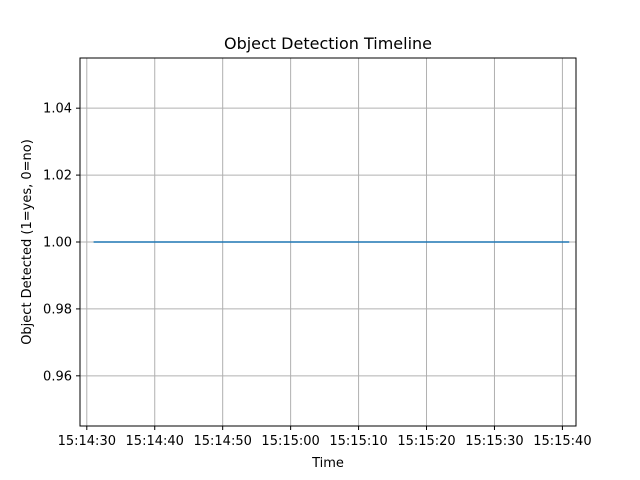  What do you see at coordinates (222, 441) in the screenshot?
I see `x-tick-label: 15:14:50` at bounding box center [222, 441].